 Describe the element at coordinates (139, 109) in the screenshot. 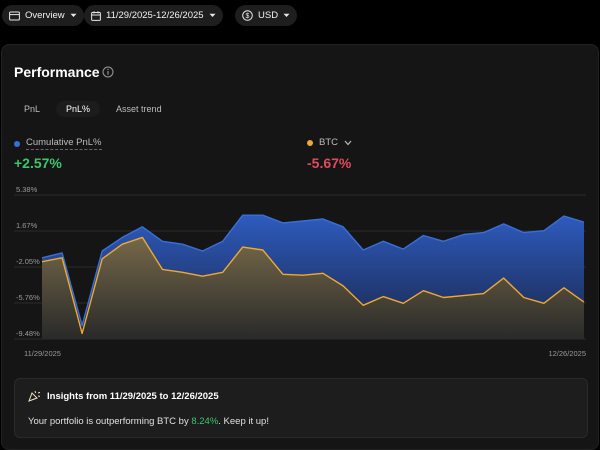

I see `tab-asset-trend: Asset trend` at that location.